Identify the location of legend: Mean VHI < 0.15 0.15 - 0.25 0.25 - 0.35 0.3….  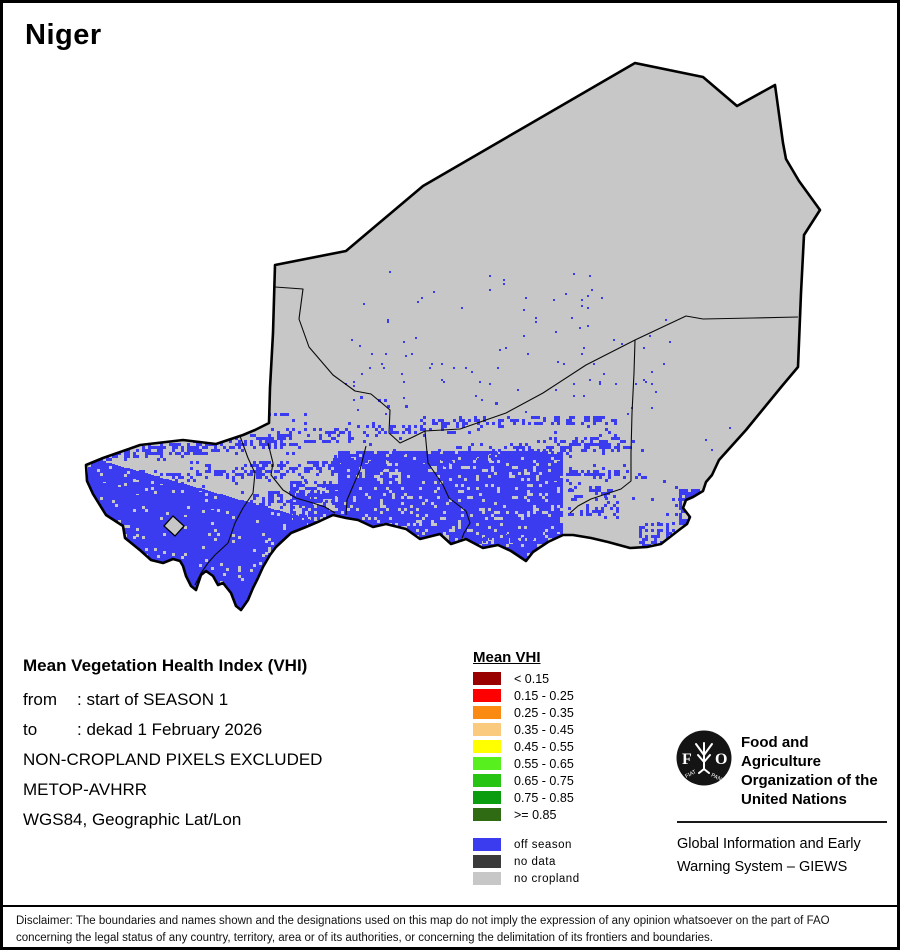
(558, 769).